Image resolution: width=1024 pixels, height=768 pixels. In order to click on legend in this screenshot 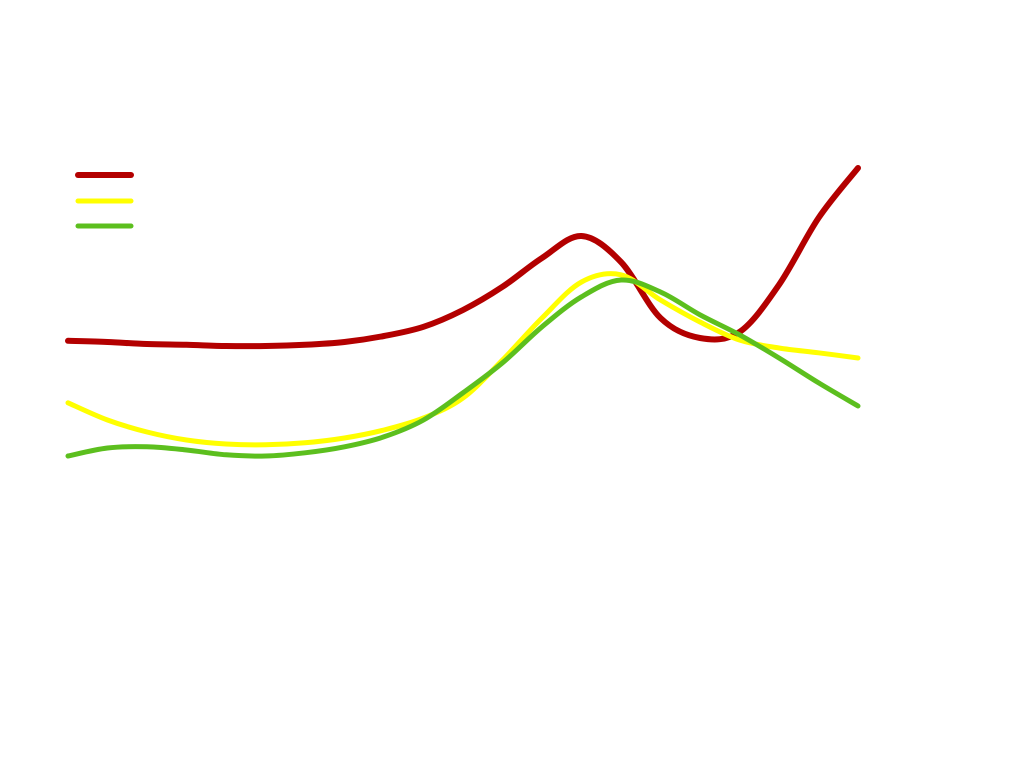, I will do `click(104, 200)`.